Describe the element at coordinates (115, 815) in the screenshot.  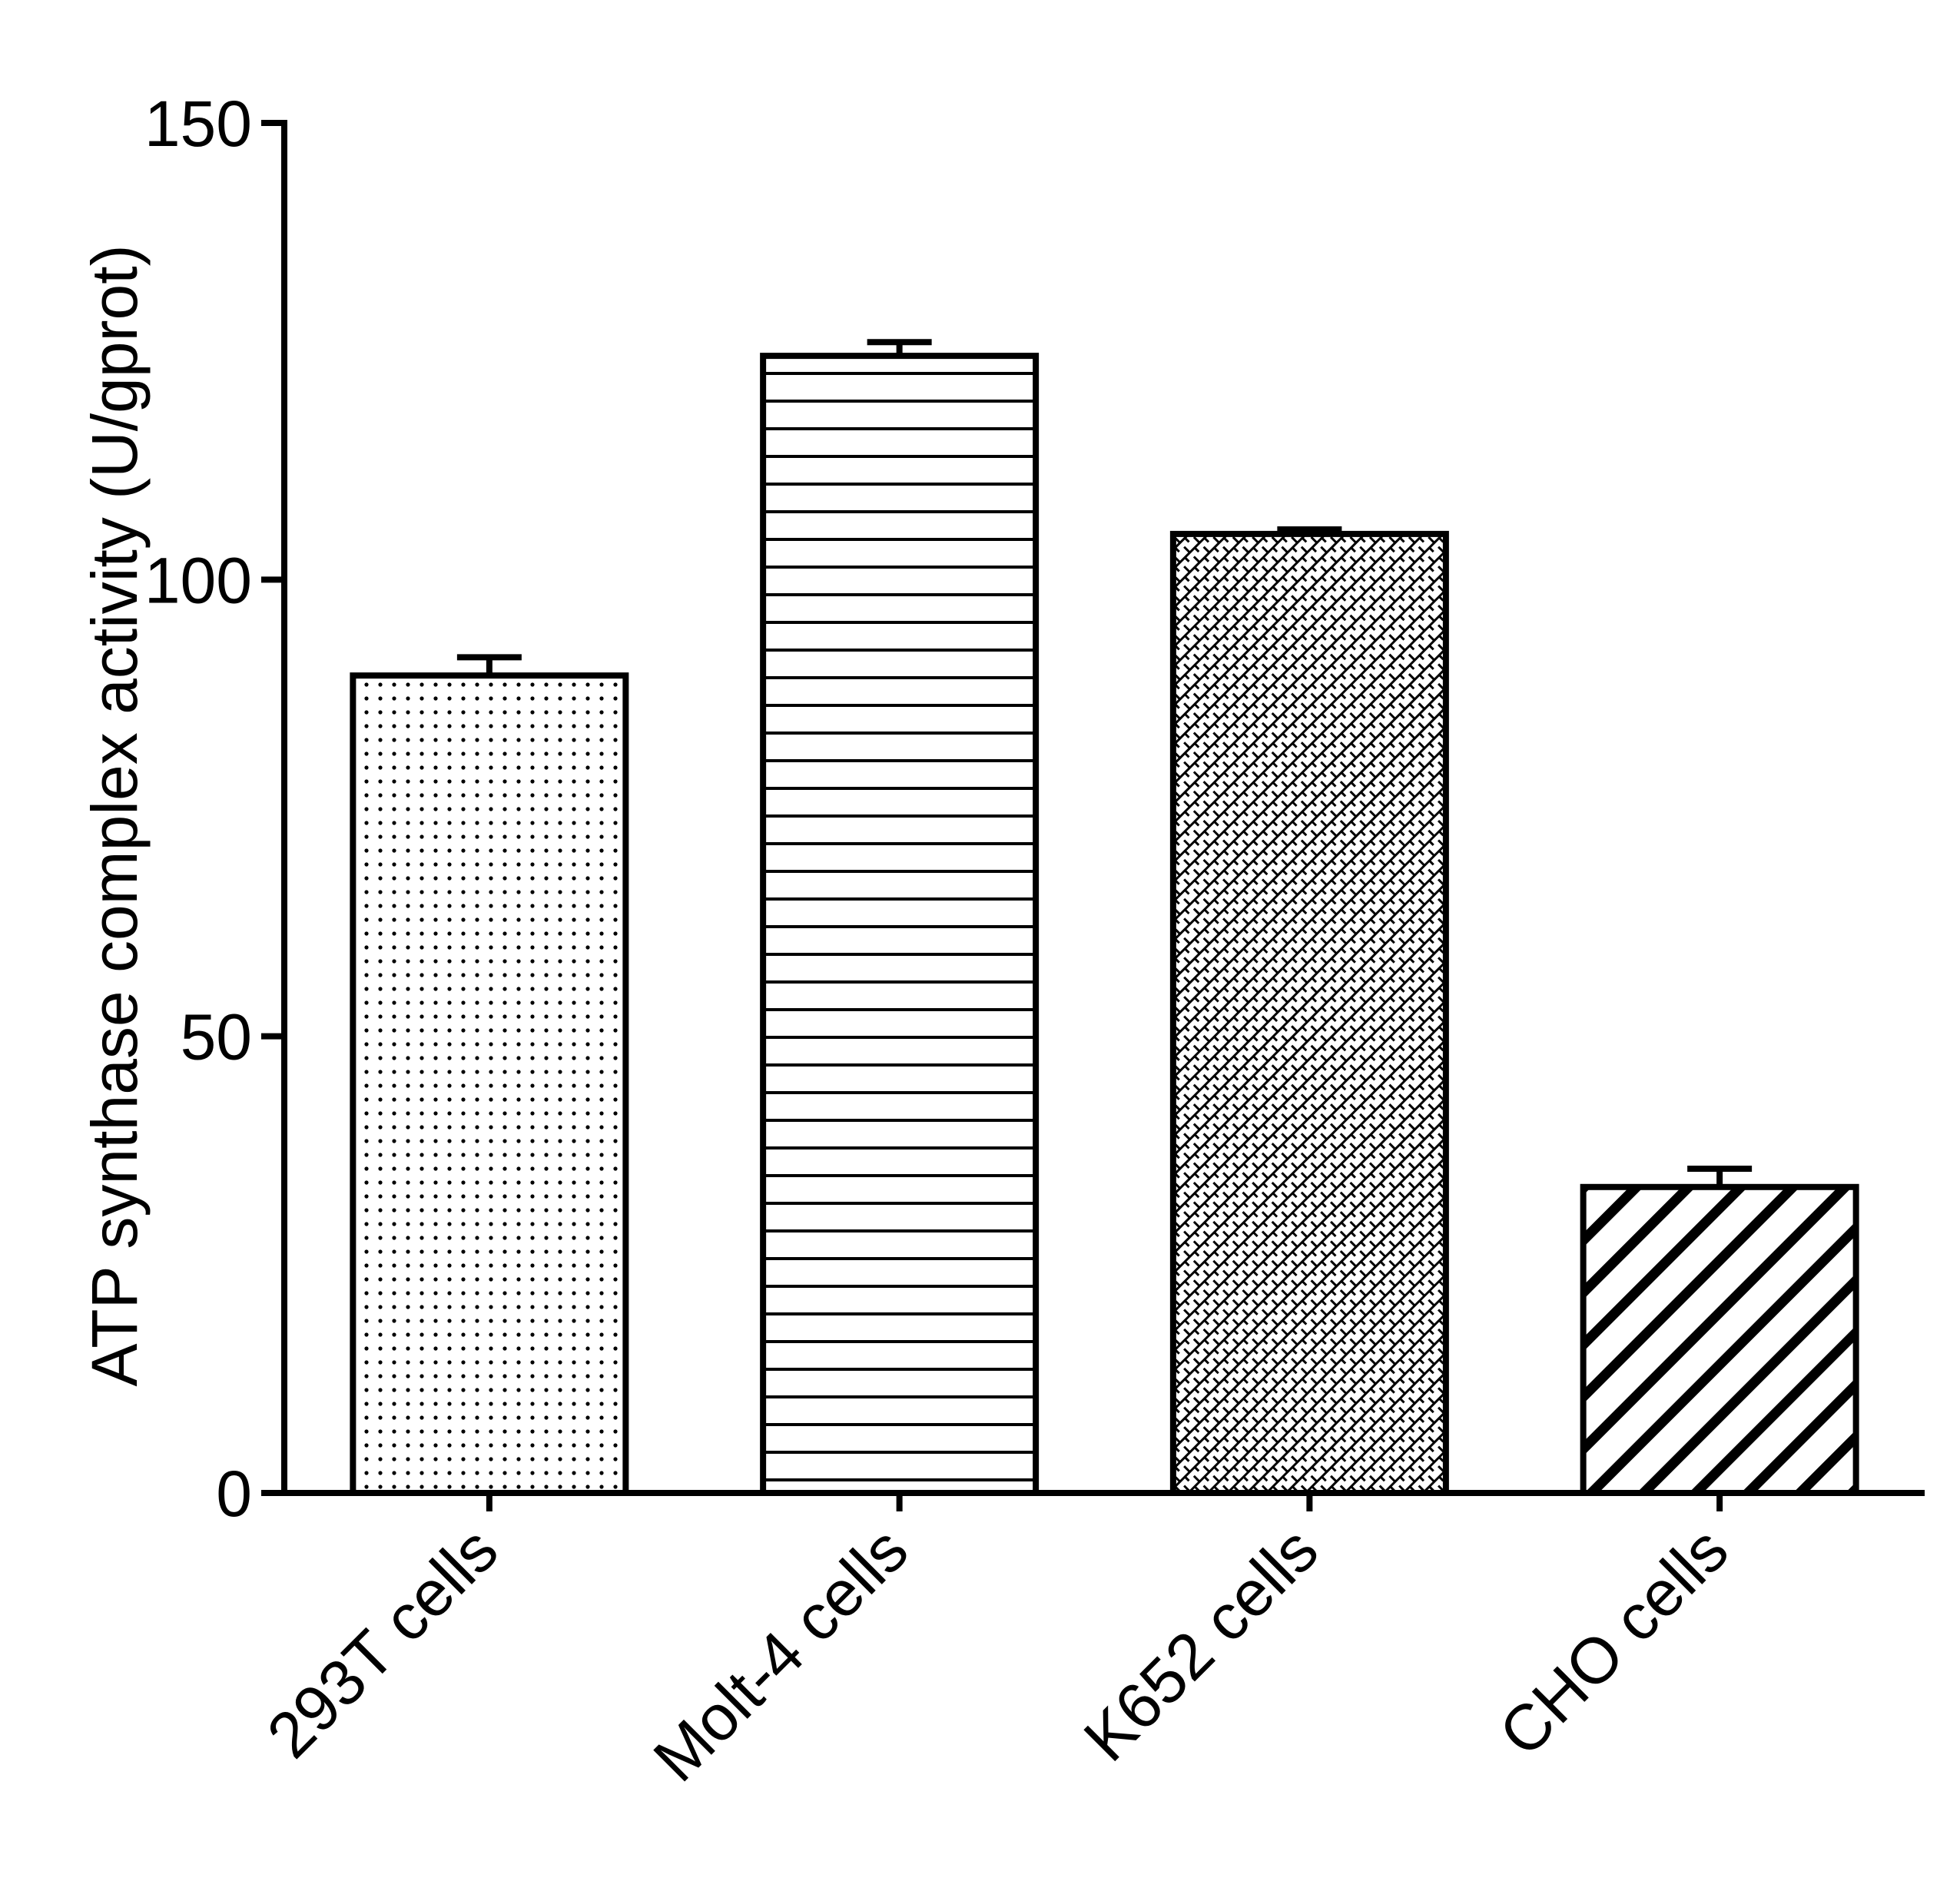
I see `y-axis-title: ATP synthase complex activity (U/gprot)` at that location.